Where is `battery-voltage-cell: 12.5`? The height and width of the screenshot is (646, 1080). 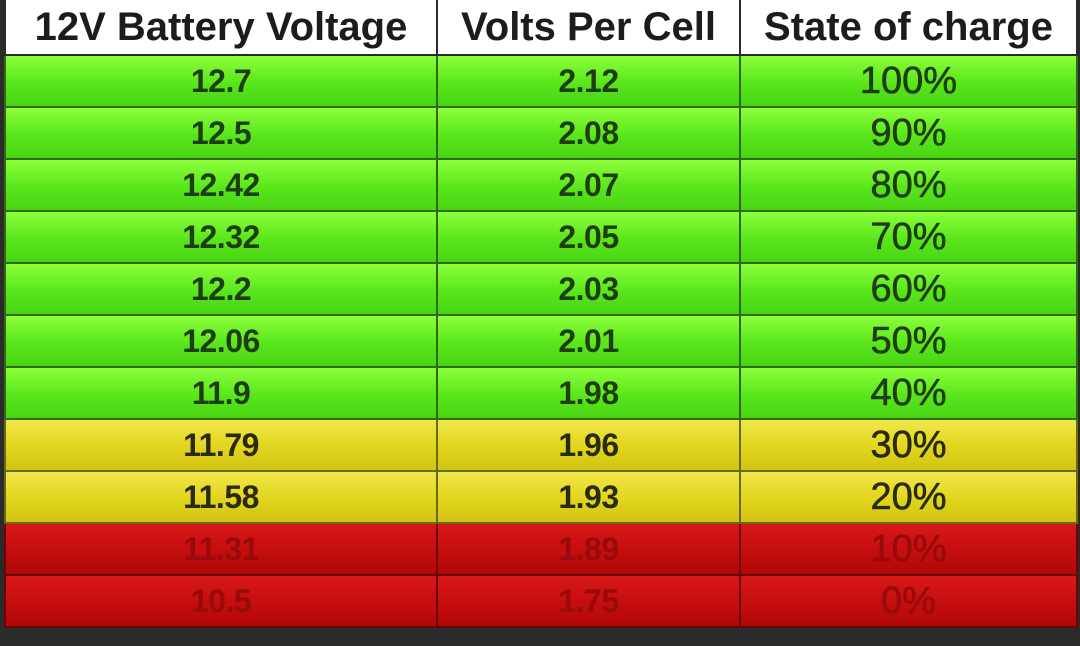 battery-voltage-cell: 12.5 is located at coordinates (221, 133).